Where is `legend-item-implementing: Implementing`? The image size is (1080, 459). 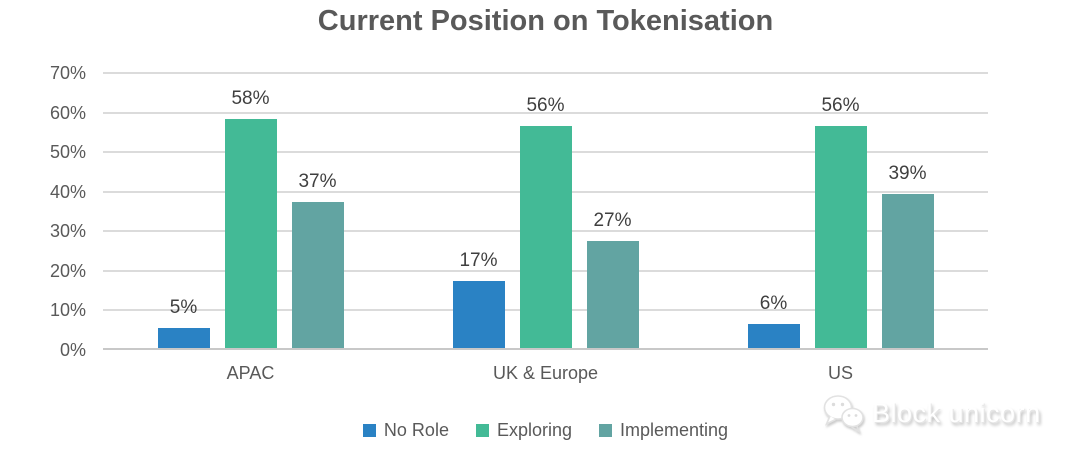
legend-item-implementing: Implementing is located at coordinates (663, 430).